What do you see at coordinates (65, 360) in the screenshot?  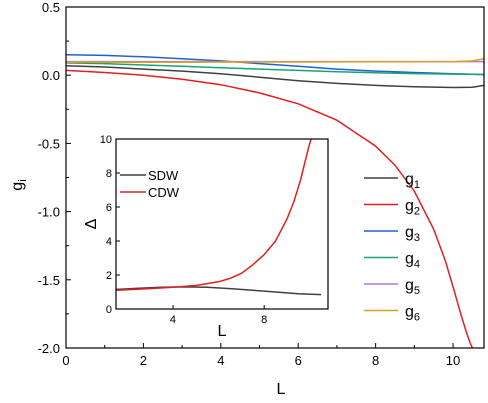 I see `x-tick-label: 0` at bounding box center [65, 360].